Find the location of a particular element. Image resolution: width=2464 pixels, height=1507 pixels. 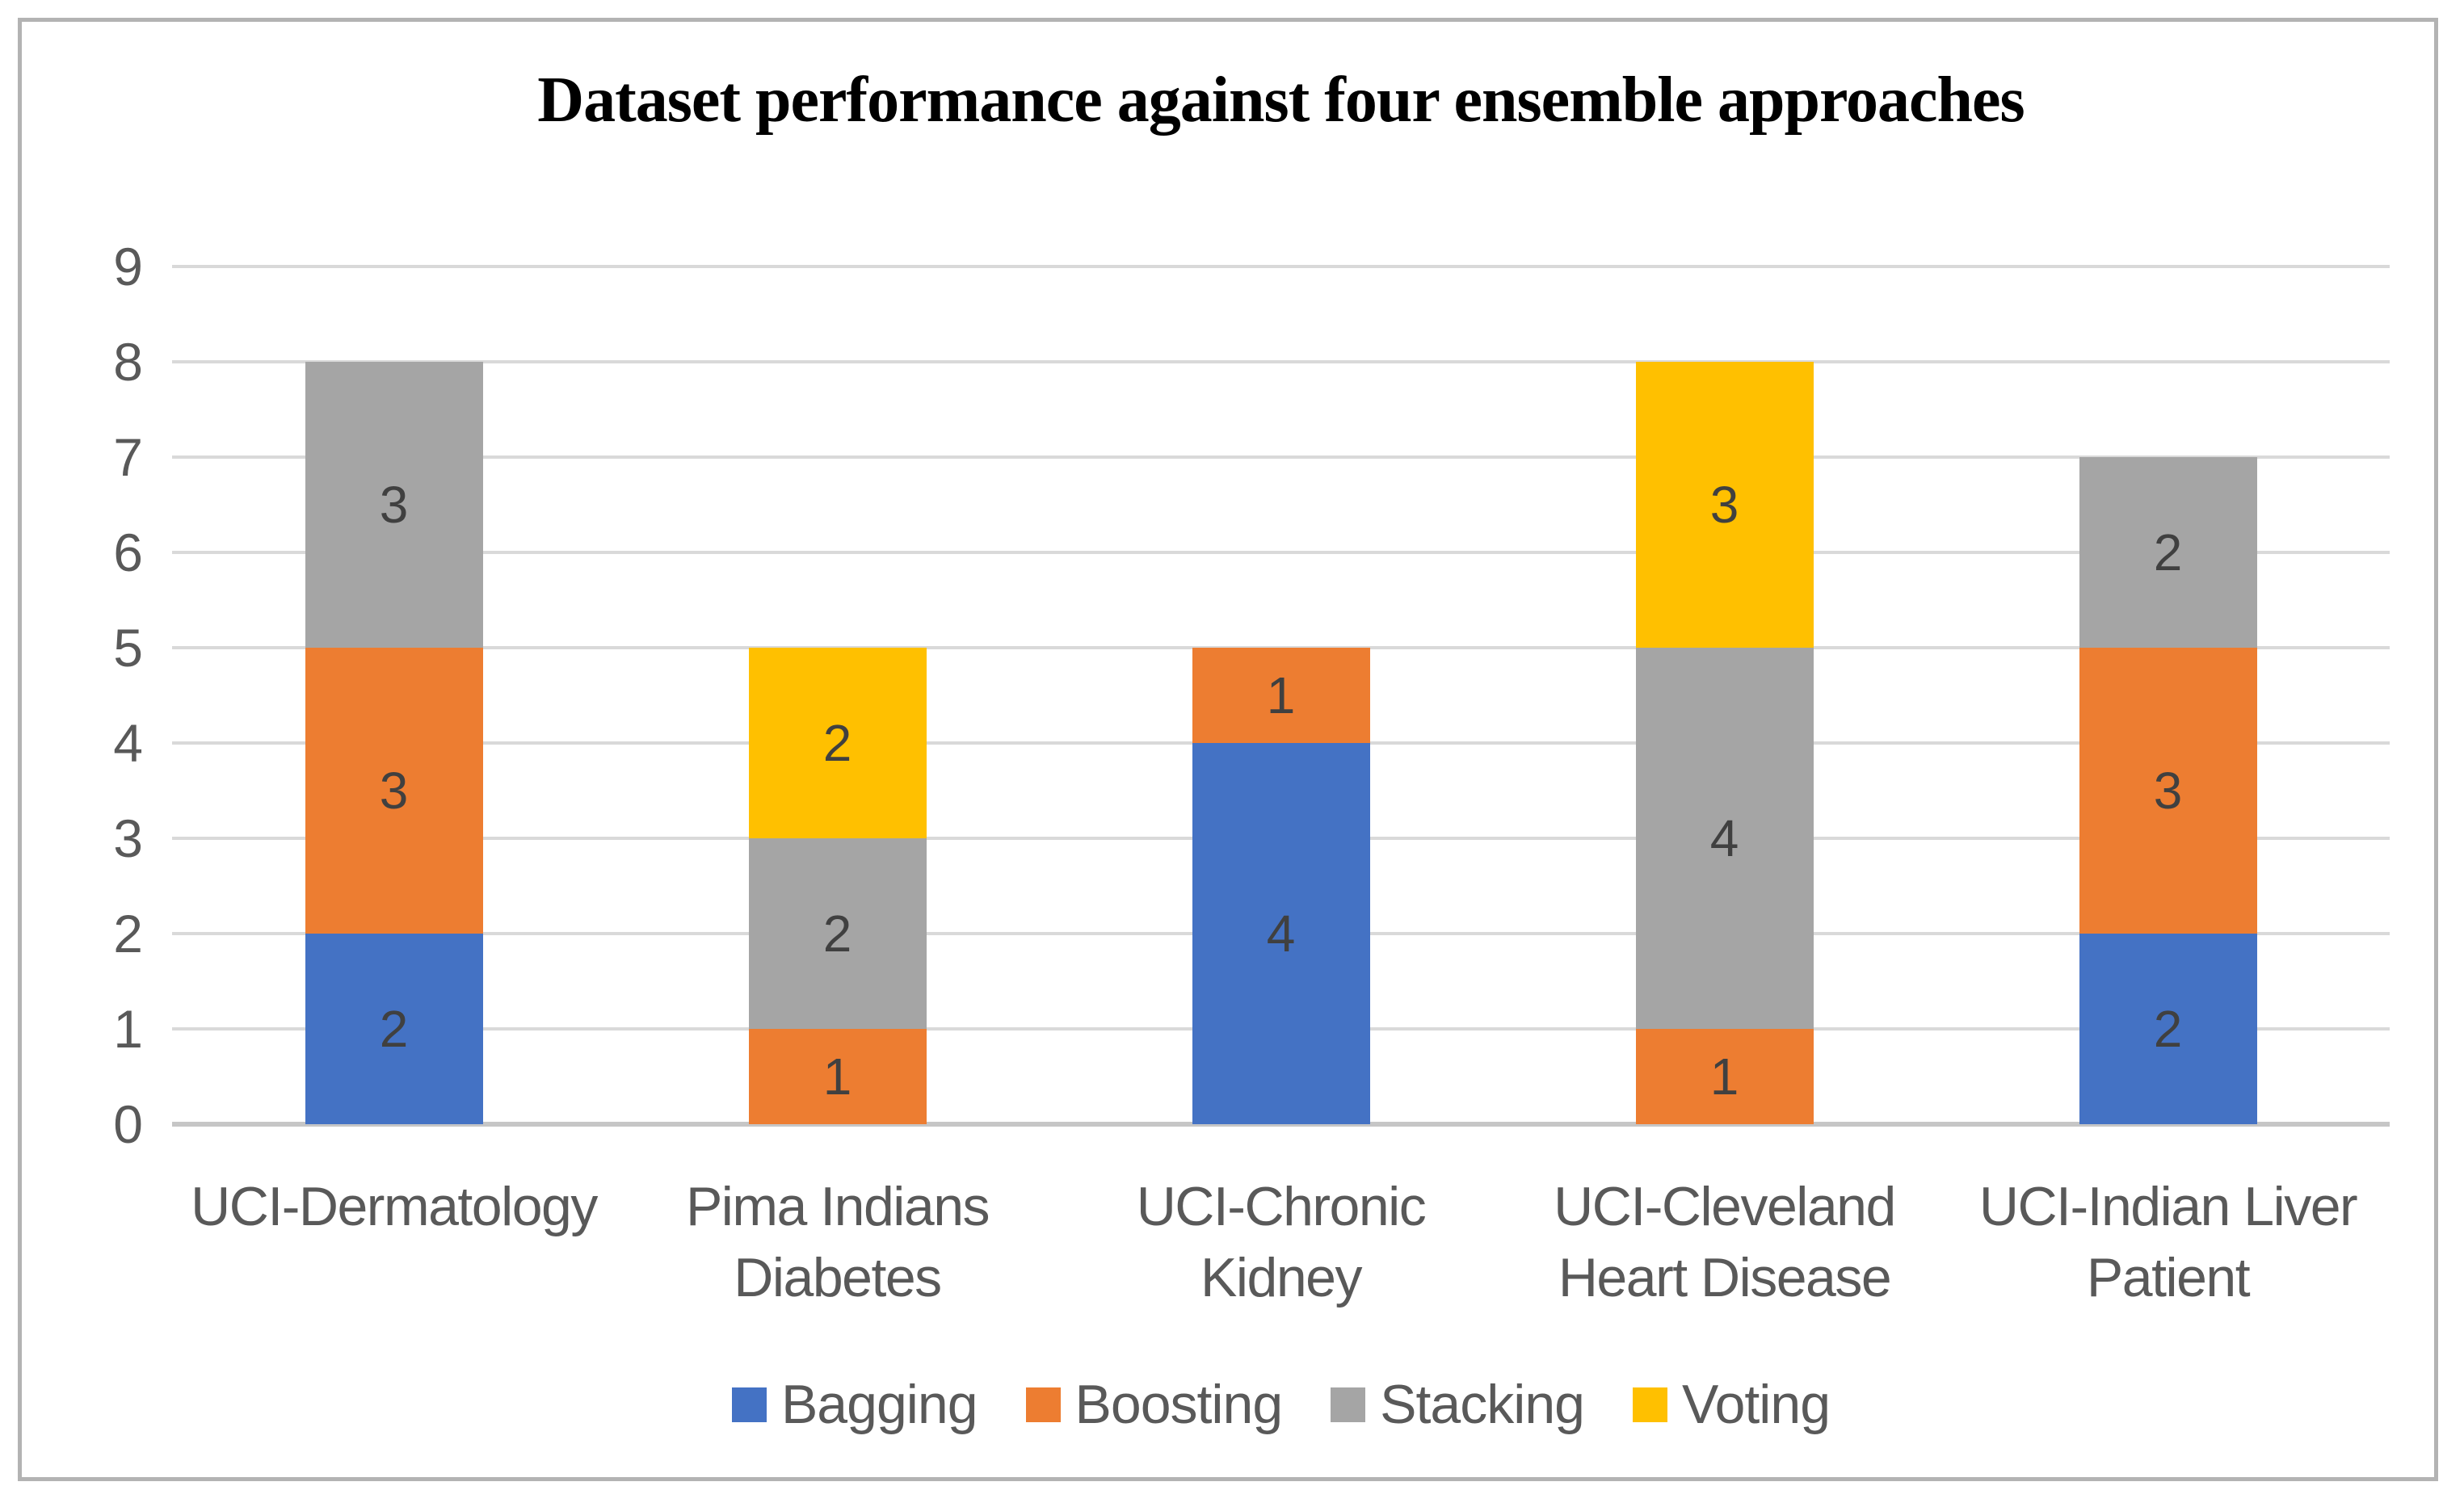

legend-item-stacking: Stacking is located at coordinates (1458, 1404).